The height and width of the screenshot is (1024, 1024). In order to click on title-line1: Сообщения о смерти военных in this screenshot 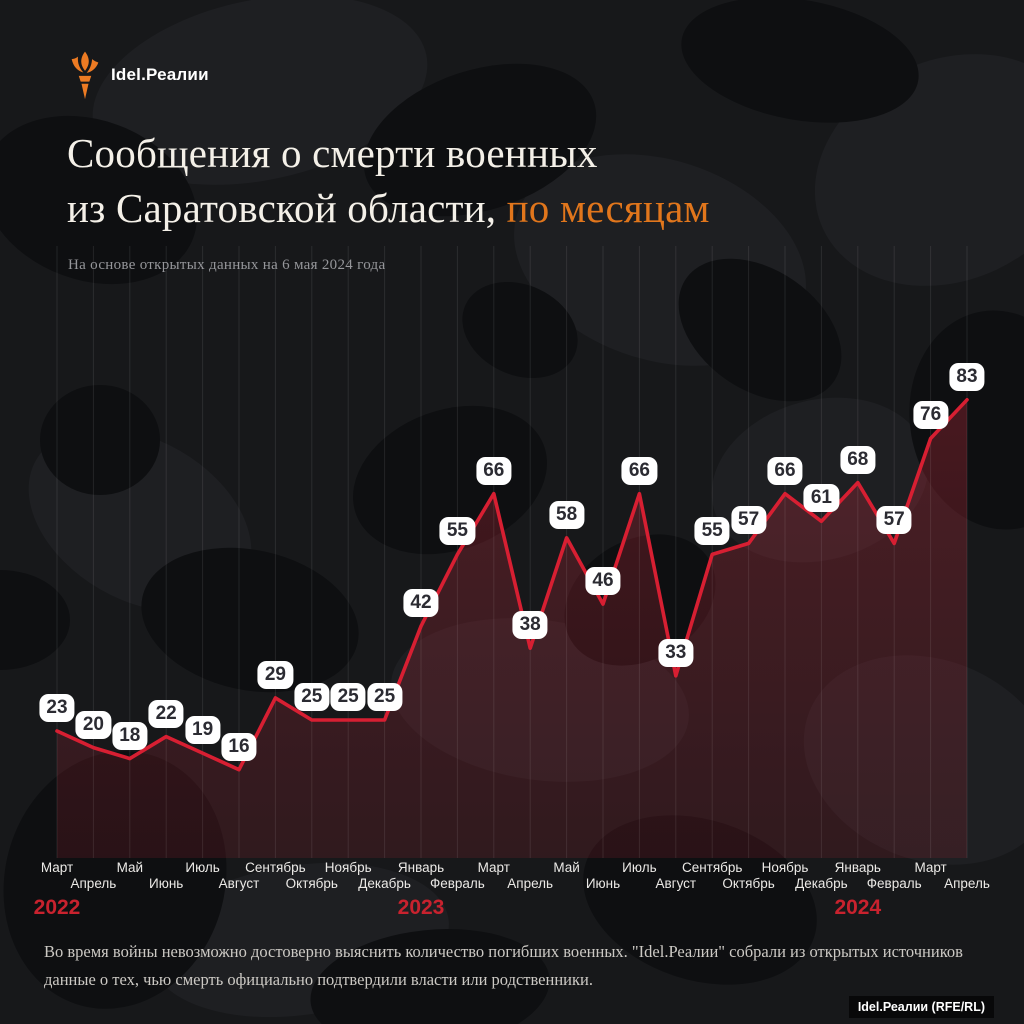, I will do `click(332, 153)`.